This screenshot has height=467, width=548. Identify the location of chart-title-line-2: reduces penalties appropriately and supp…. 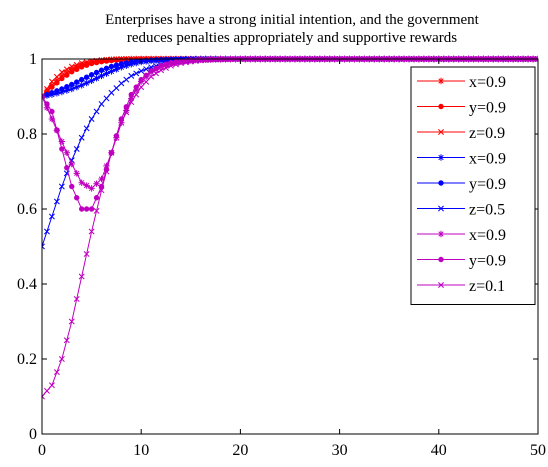
(292, 38).